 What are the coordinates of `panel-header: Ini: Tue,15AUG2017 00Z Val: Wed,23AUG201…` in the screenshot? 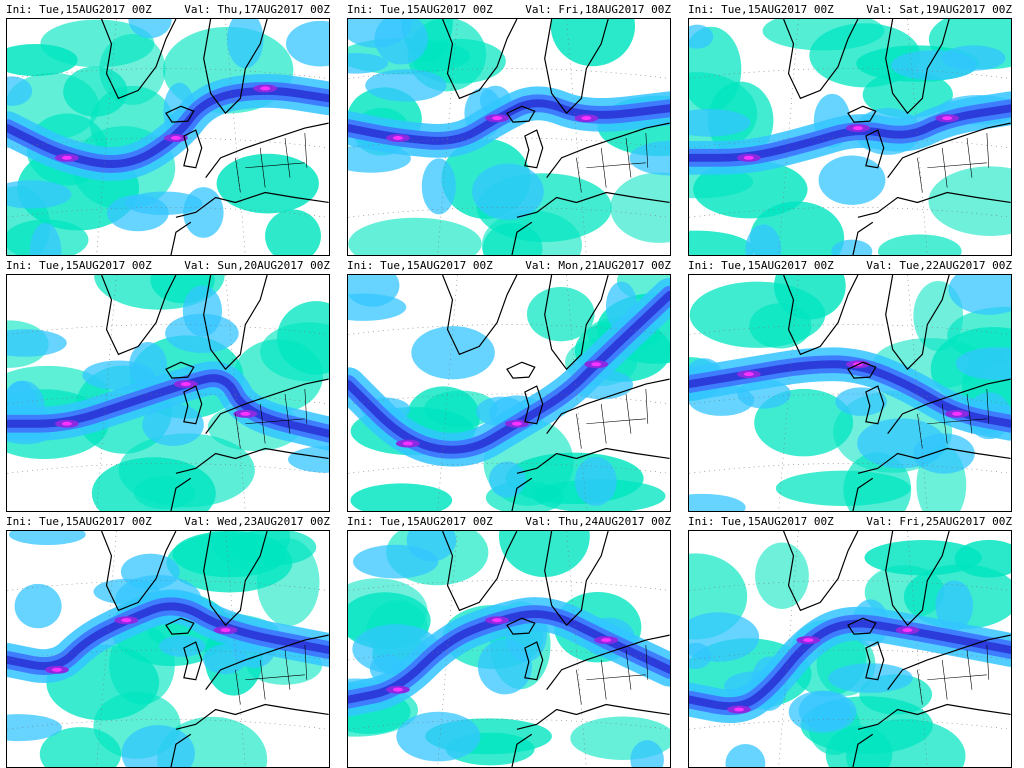 It's located at (168, 522).